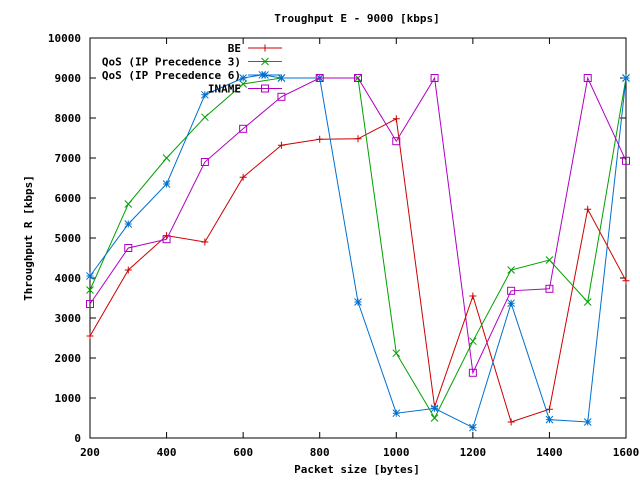  What do you see at coordinates (68, 238) in the screenshot?
I see `y-tick-label: 5000` at bounding box center [68, 238].